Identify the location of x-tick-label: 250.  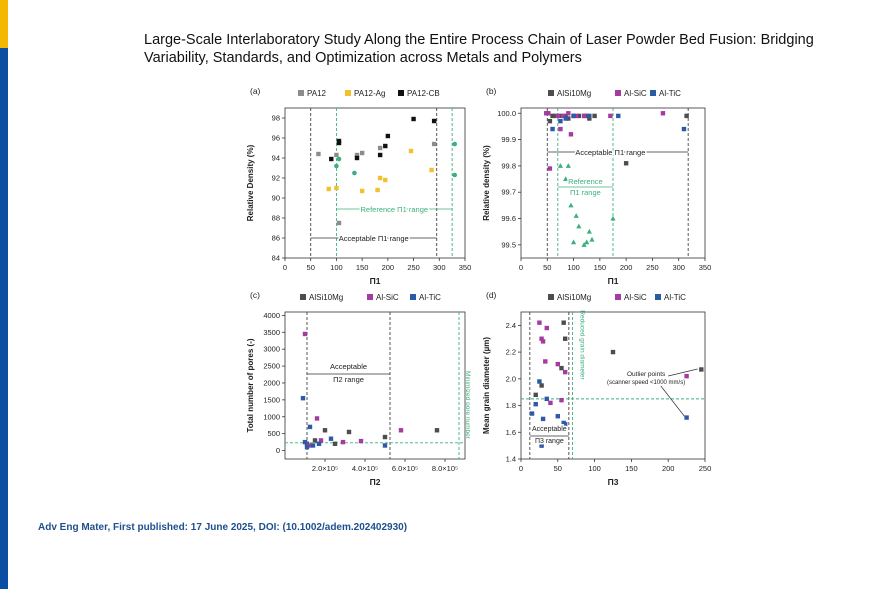
(652, 267).